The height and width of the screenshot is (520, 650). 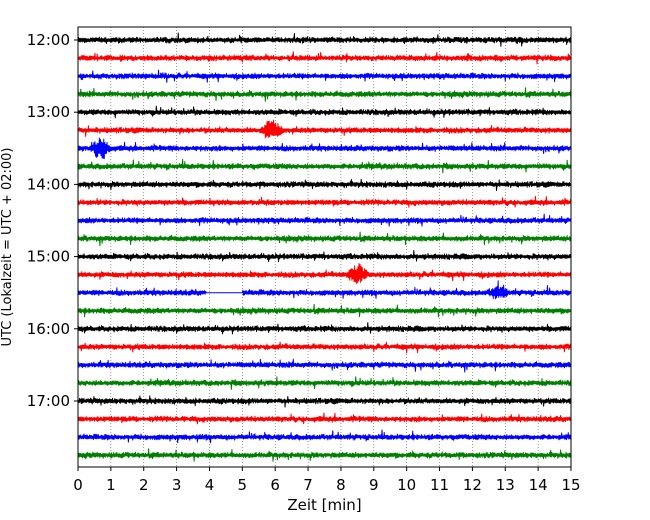 What do you see at coordinates (472, 485) in the screenshot?
I see `x-tick-label: 12` at bounding box center [472, 485].